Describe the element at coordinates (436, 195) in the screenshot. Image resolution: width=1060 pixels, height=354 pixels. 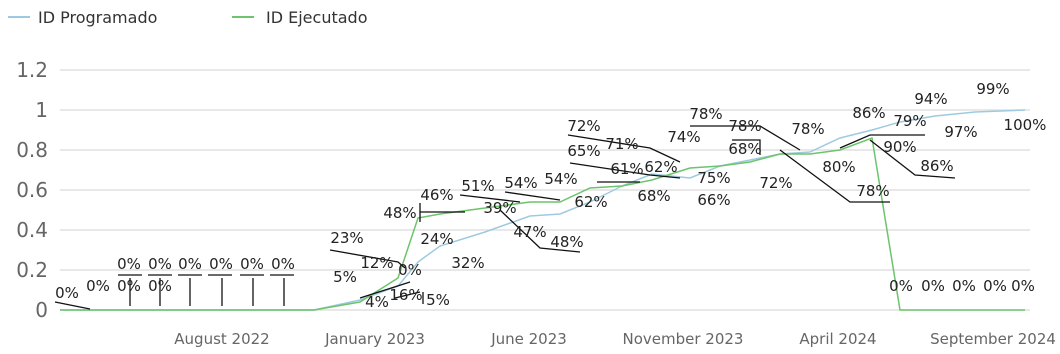
I see `data-label: 46%` at that location.